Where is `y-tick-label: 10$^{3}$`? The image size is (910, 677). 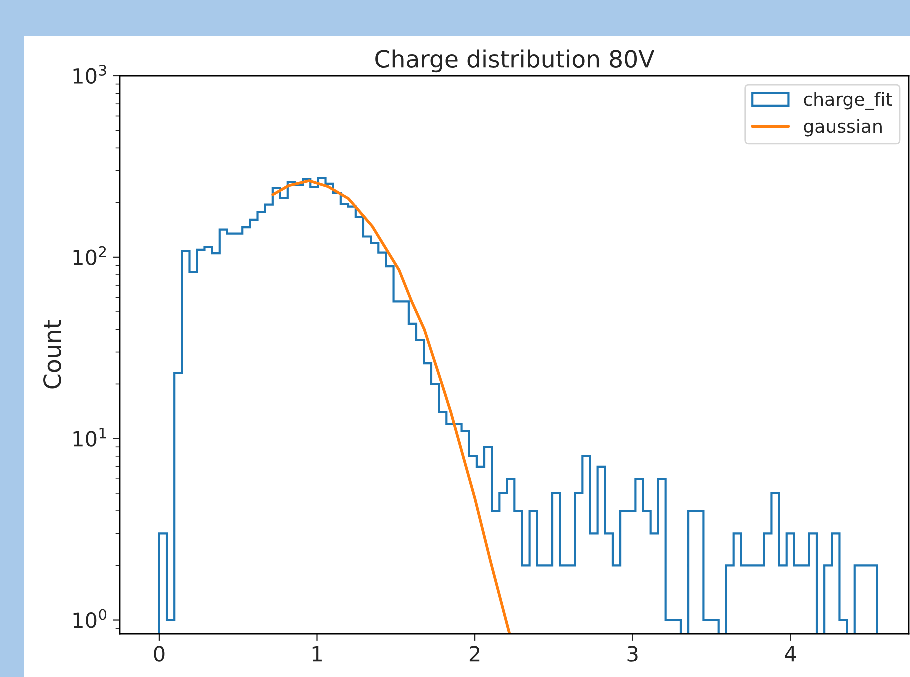 y-tick-label: 10$^{3}$ is located at coordinates (90, 74).